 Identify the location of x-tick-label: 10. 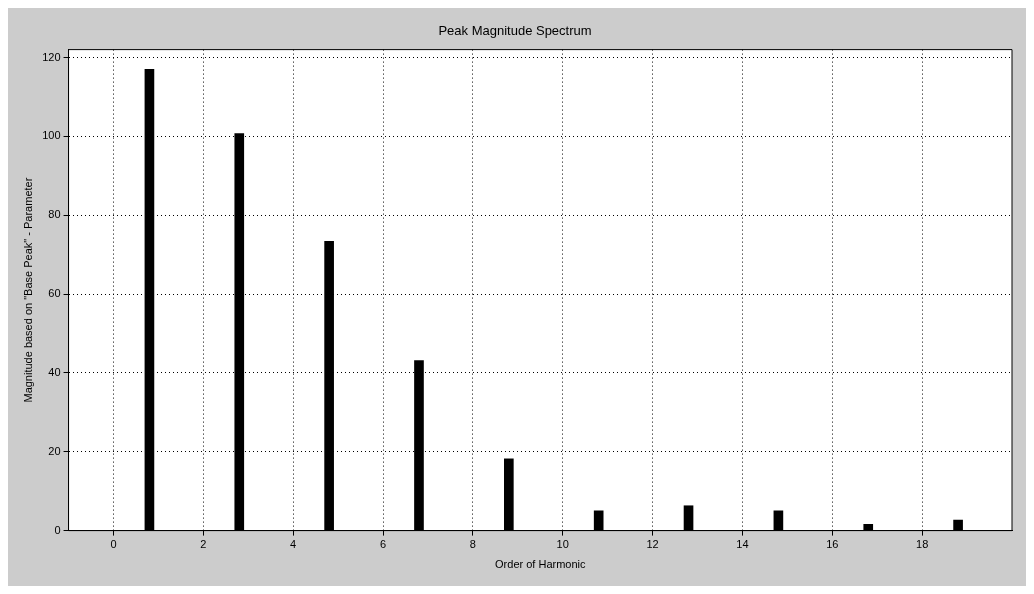
(562, 544).